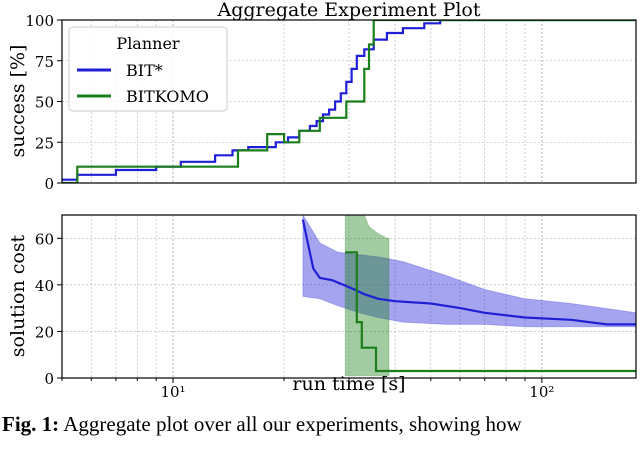 The image size is (640, 457). Describe the element at coordinates (144, 70) in the screenshot. I see `legend-label-bitstar: BIT*` at that location.